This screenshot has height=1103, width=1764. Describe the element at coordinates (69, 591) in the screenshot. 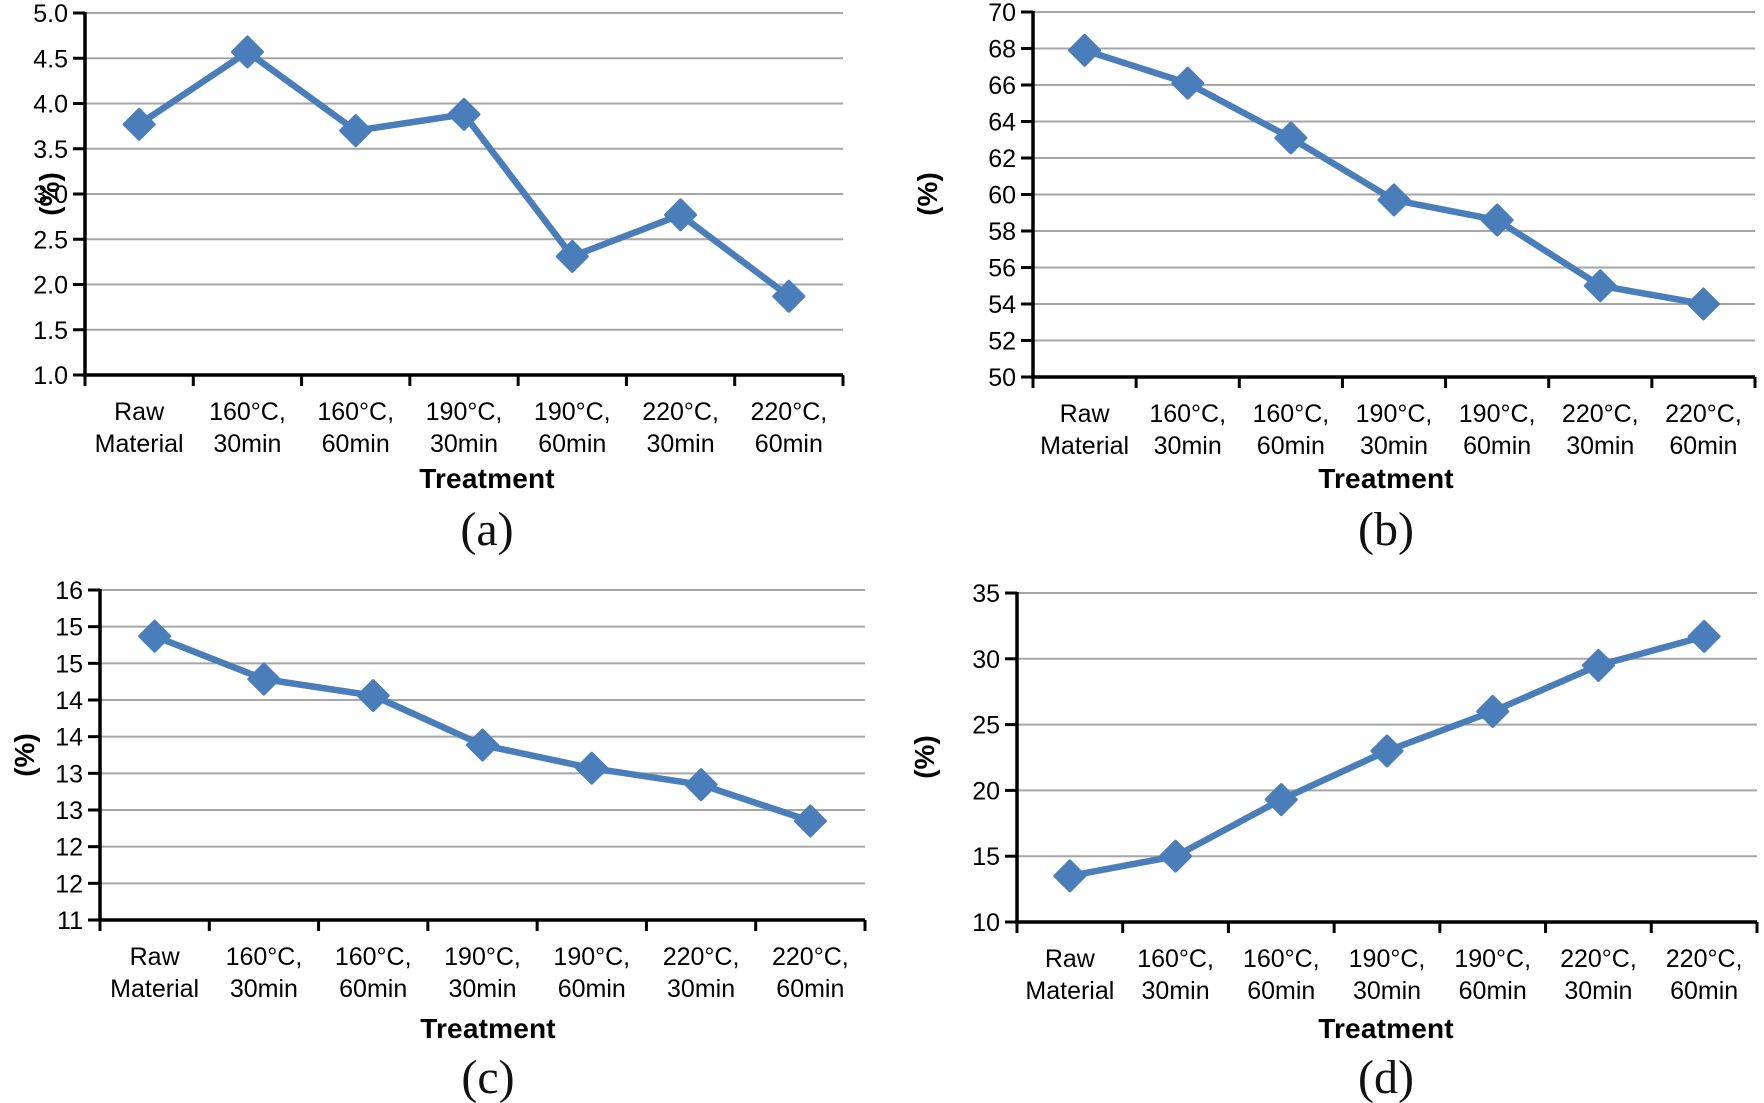

I see `y-tick-label: 16` at that location.